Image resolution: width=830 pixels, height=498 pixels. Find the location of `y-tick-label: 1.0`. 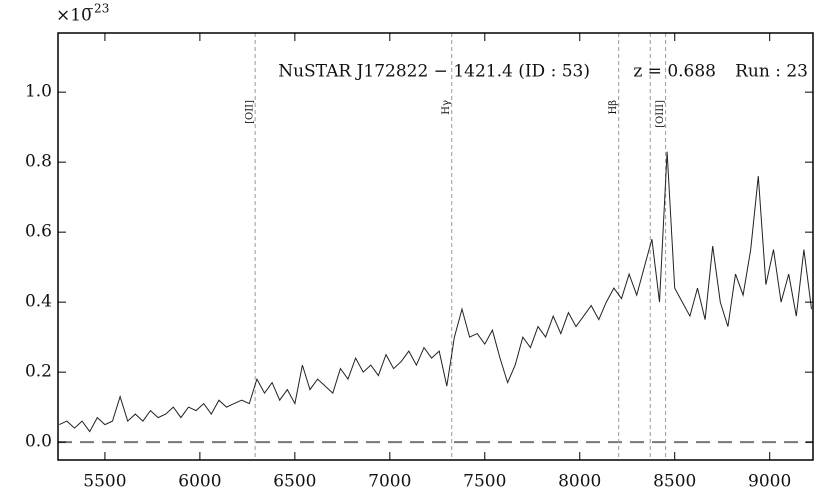

y-tick-label: 1.0 is located at coordinates (38, 92).